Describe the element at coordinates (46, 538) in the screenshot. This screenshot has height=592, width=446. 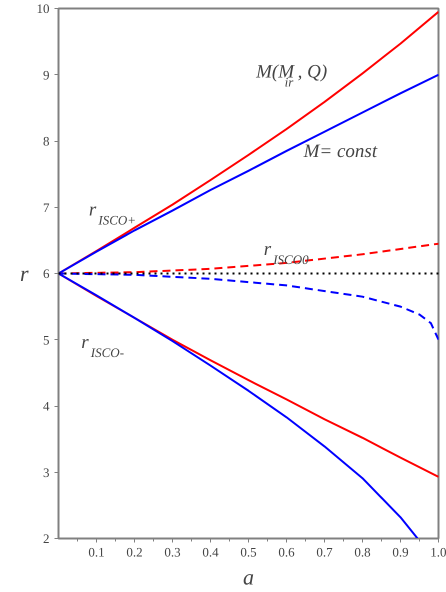
I see `y-tick-label: 2` at that location.